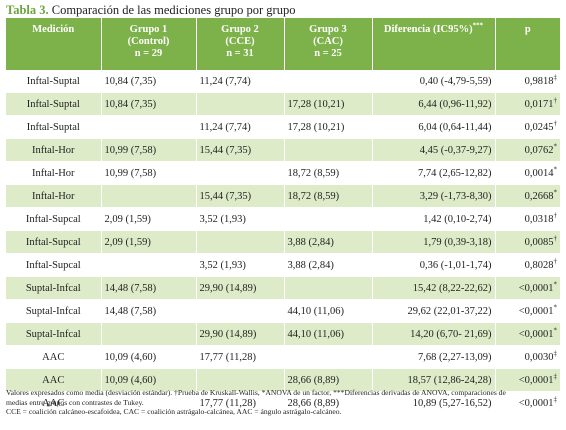 The height and width of the screenshot is (430, 566). What do you see at coordinates (149, 104) in the screenshot?
I see `table-cell: 10,84 (7,35)` at bounding box center [149, 104].